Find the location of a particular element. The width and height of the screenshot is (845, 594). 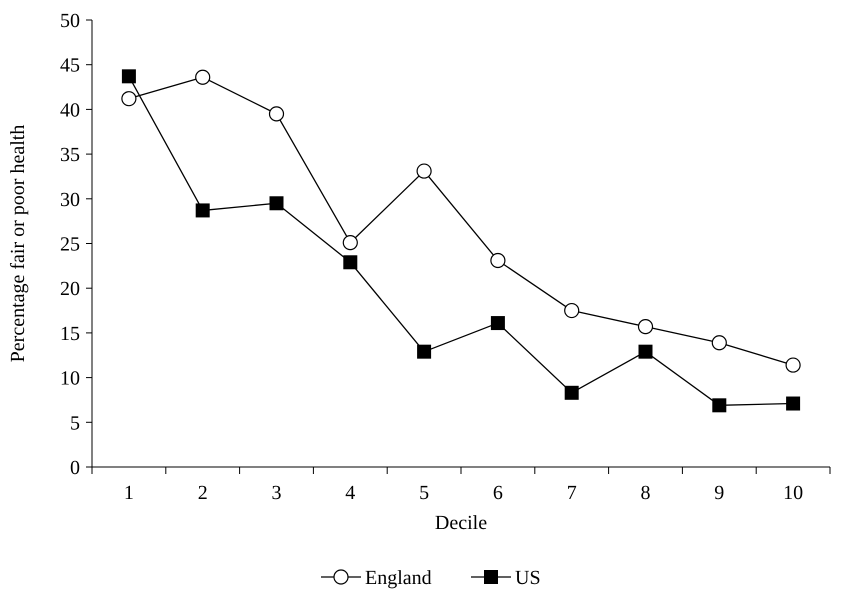

y-tick-label: 20 is located at coordinates (70, 289).